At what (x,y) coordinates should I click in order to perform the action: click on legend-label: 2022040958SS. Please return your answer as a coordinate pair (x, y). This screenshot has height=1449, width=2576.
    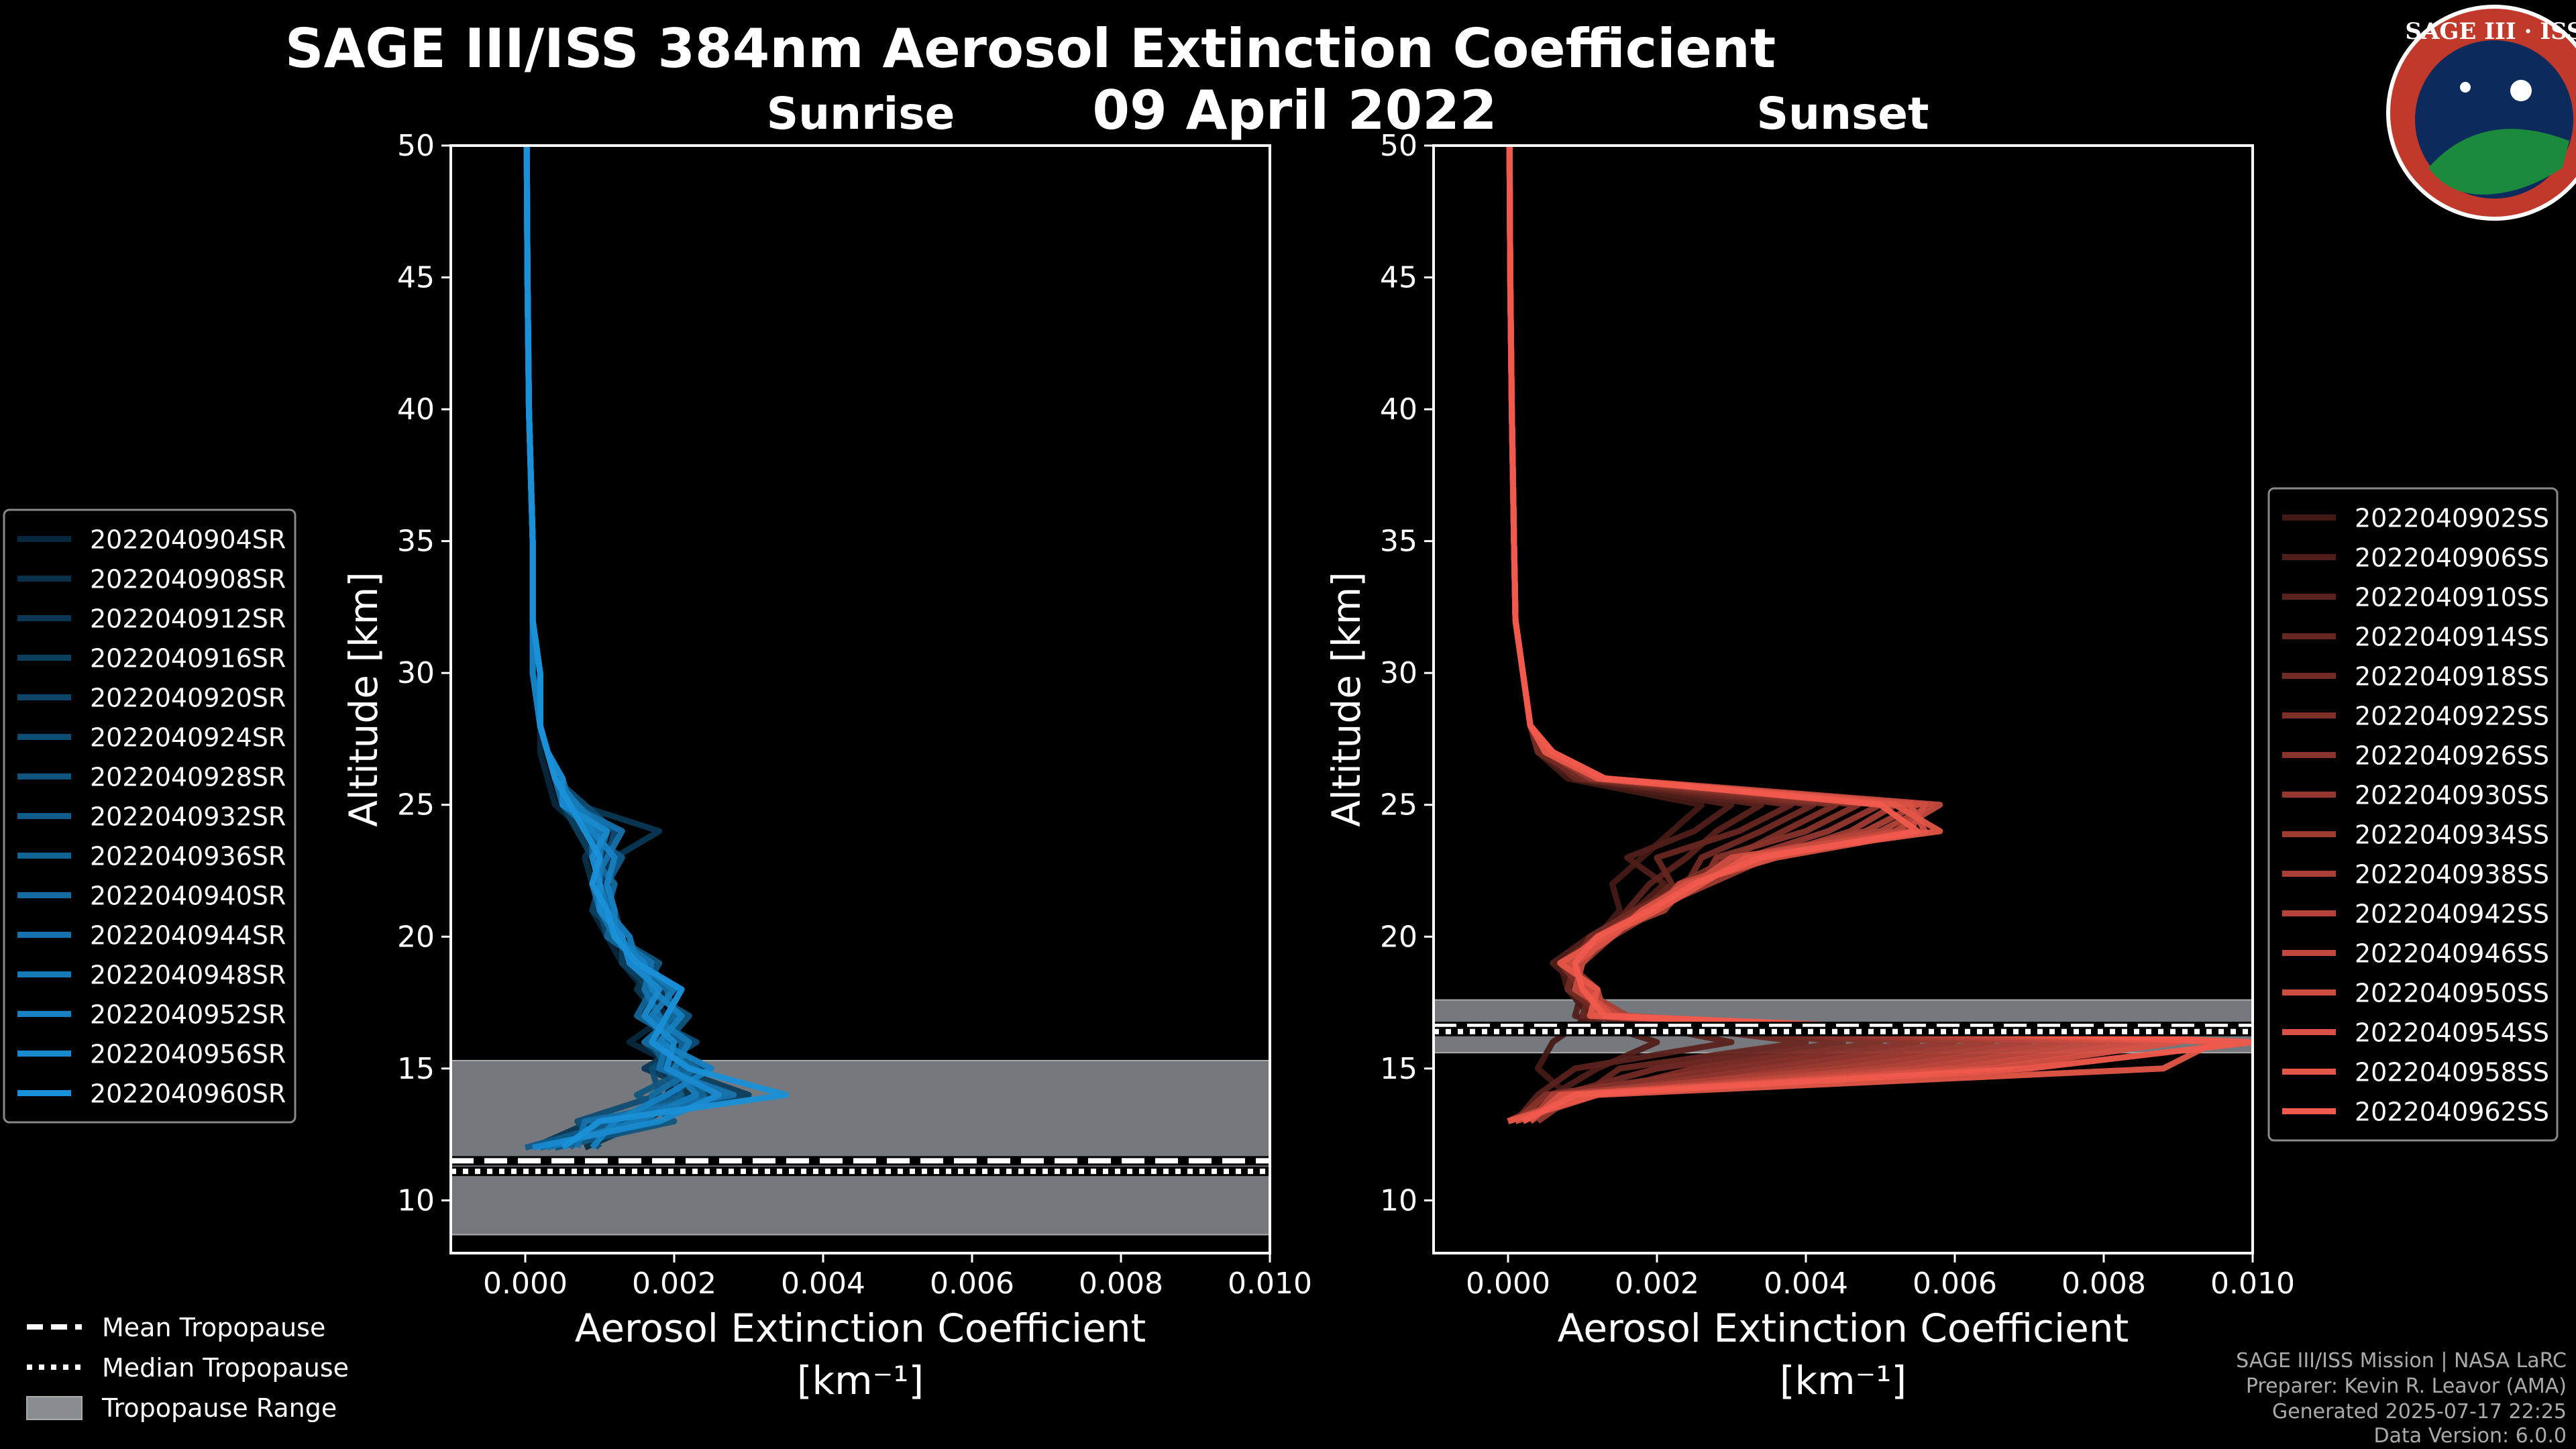
    Looking at the image, I should click on (2452, 1072).